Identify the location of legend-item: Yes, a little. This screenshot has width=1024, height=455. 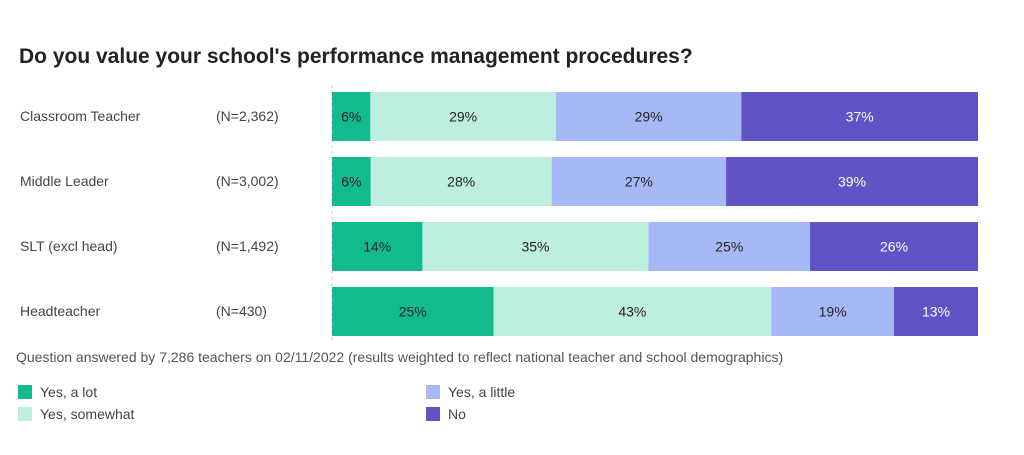
(470, 392).